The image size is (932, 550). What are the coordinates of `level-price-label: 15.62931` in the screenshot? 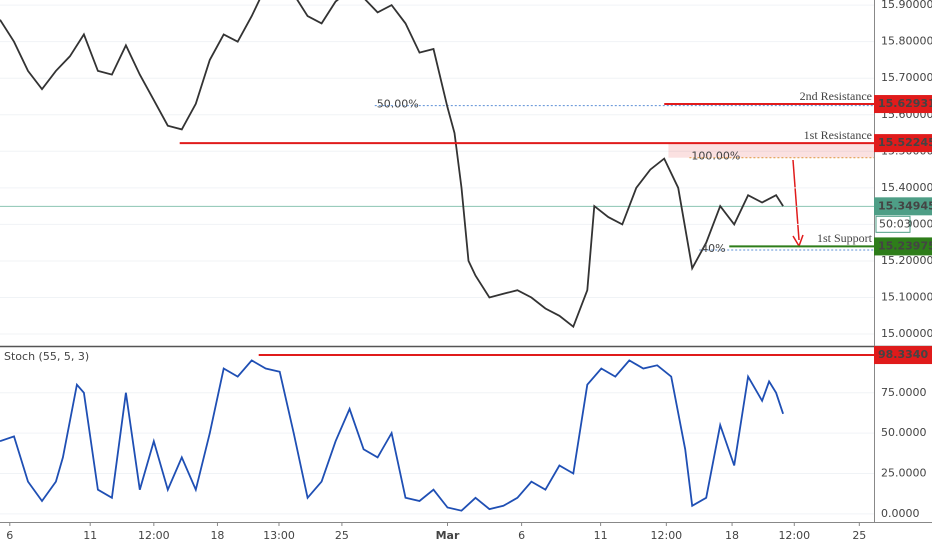 It's located at (905, 103).